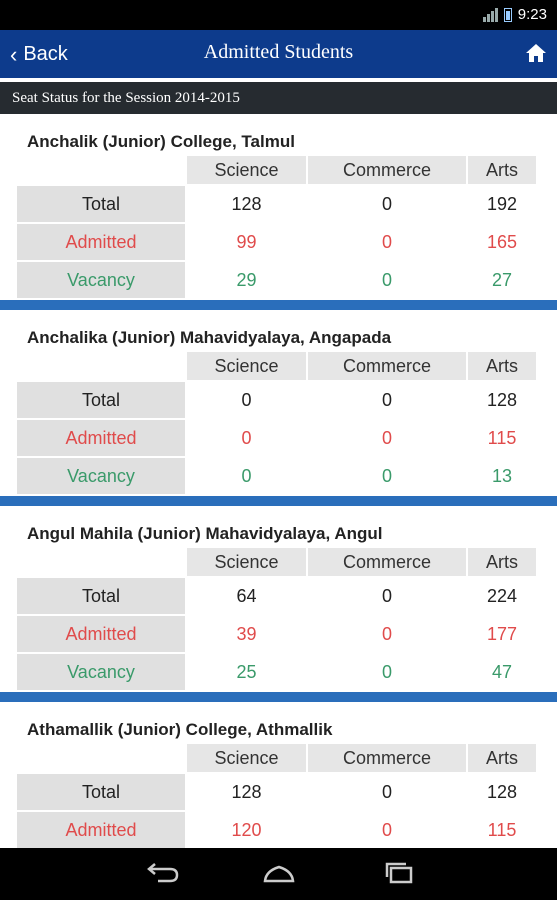 This screenshot has height=900, width=557. What do you see at coordinates (246, 596) in the screenshot?
I see `table-cell: 64` at bounding box center [246, 596].